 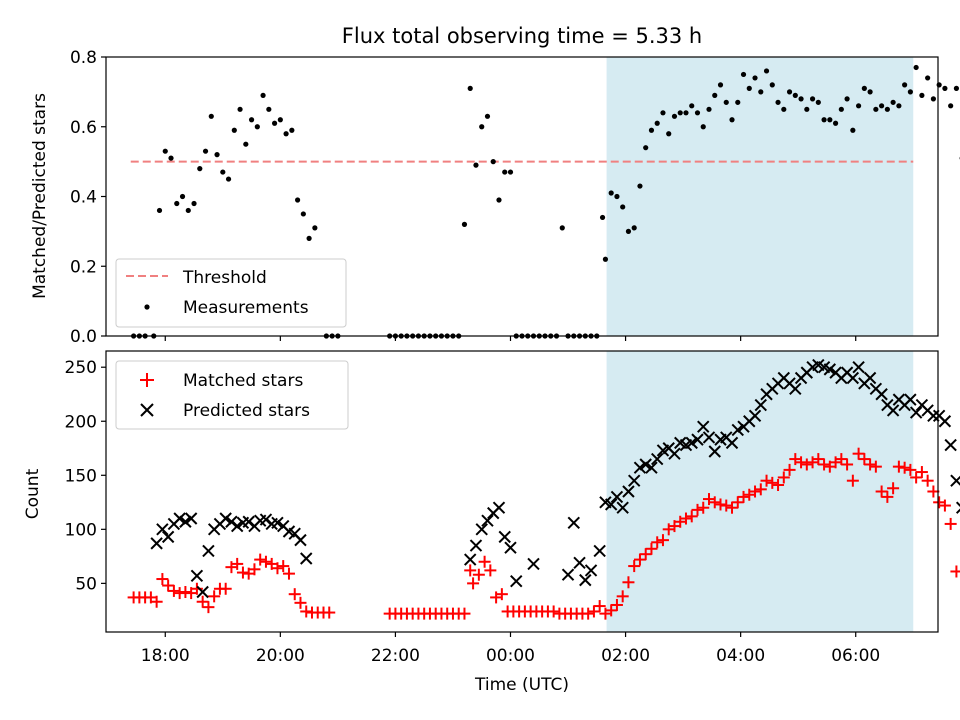 What do you see at coordinates (83, 337) in the screenshot?
I see `y-tick-label: 0.0` at bounding box center [83, 337].